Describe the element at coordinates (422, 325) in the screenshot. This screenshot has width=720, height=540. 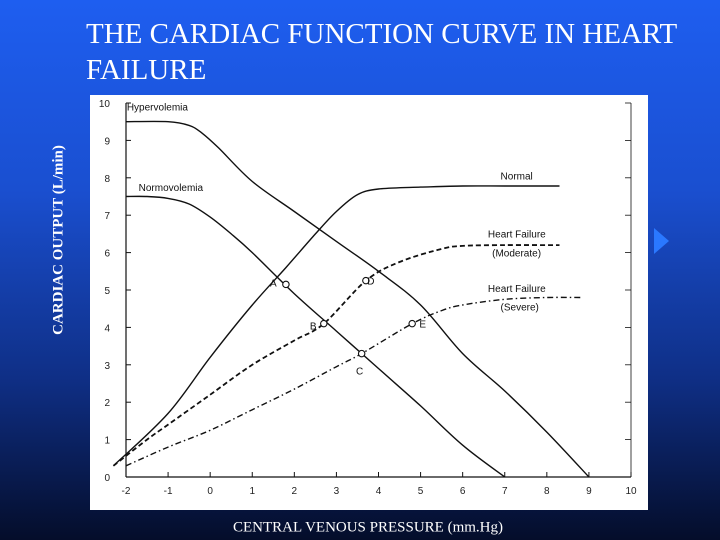
I see `equilibrium-label-e: E` at that location.